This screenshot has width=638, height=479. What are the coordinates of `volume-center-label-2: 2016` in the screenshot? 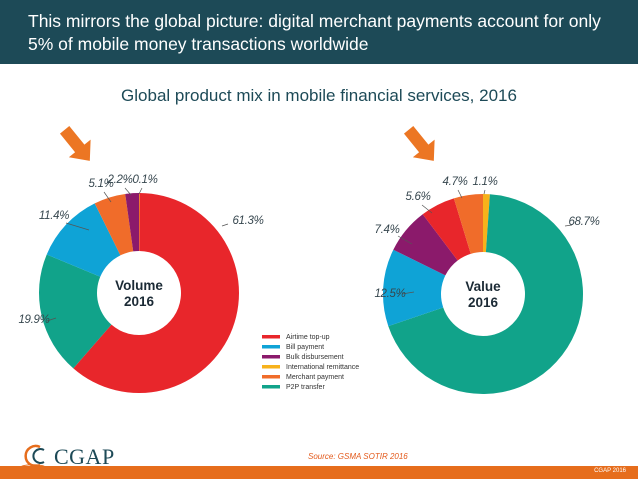 It's located at (139, 301).